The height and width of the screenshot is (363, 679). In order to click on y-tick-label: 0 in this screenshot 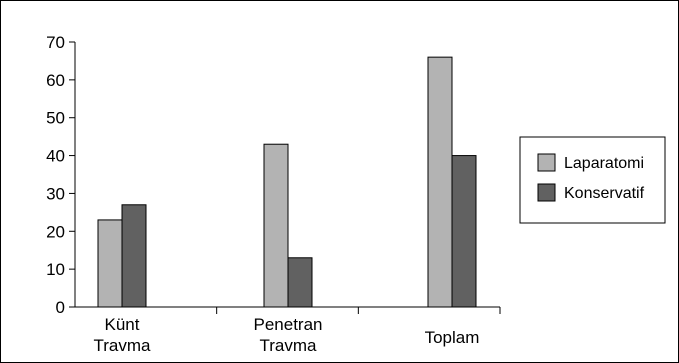, I will do `click(60, 307)`.